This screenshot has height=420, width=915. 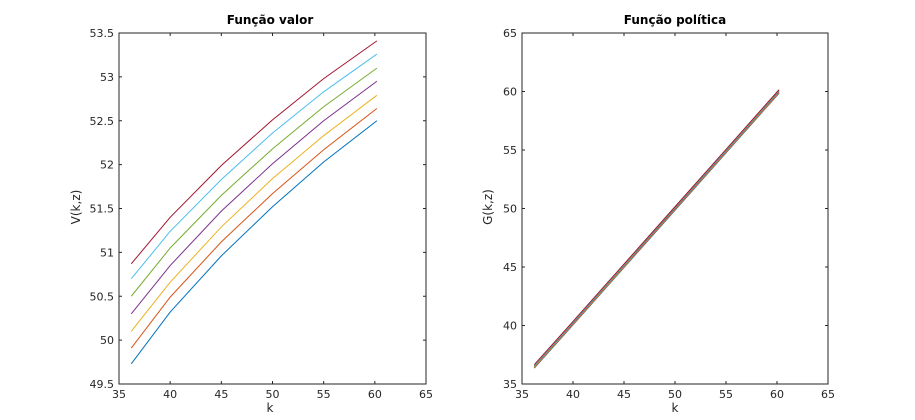 What do you see at coordinates (102, 209) in the screenshot?
I see `y-tick-label: 51.5` at bounding box center [102, 209].